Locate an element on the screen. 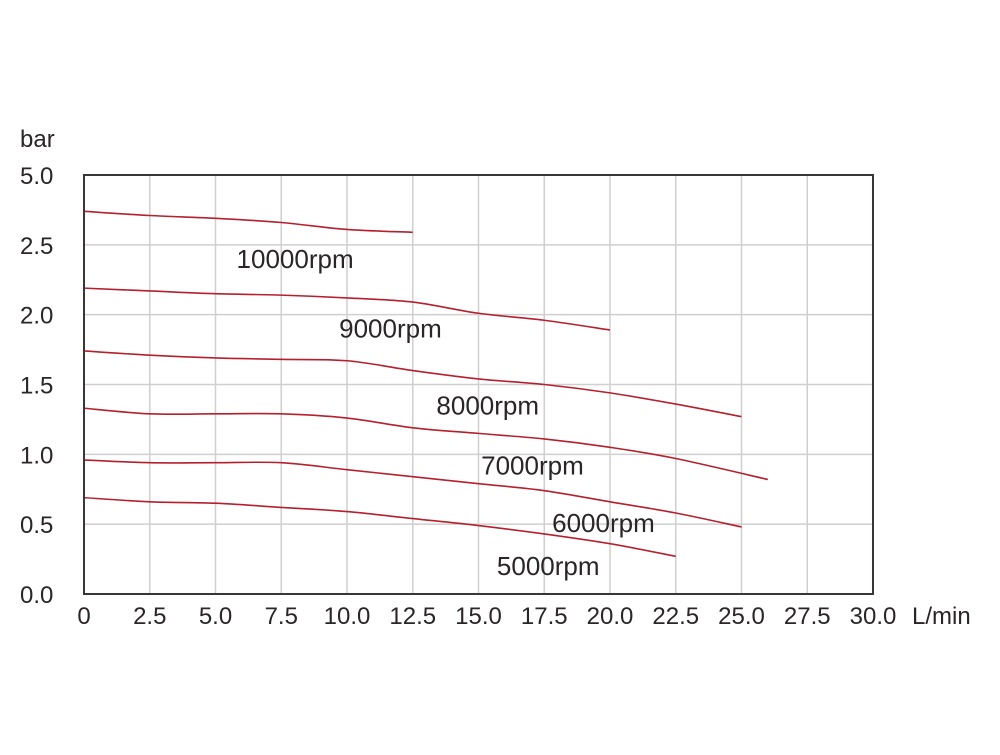 The width and height of the screenshot is (1000, 755). x-tick-label: 12.5 is located at coordinates (412, 616).